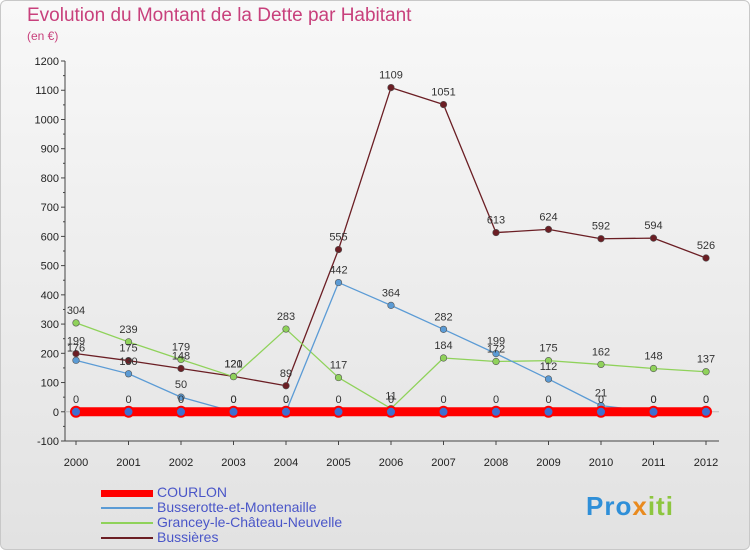 This screenshot has width=750, height=550. Describe the element at coordinates (601, 352) in the screenshot. I see `data-label: 162` at that location.